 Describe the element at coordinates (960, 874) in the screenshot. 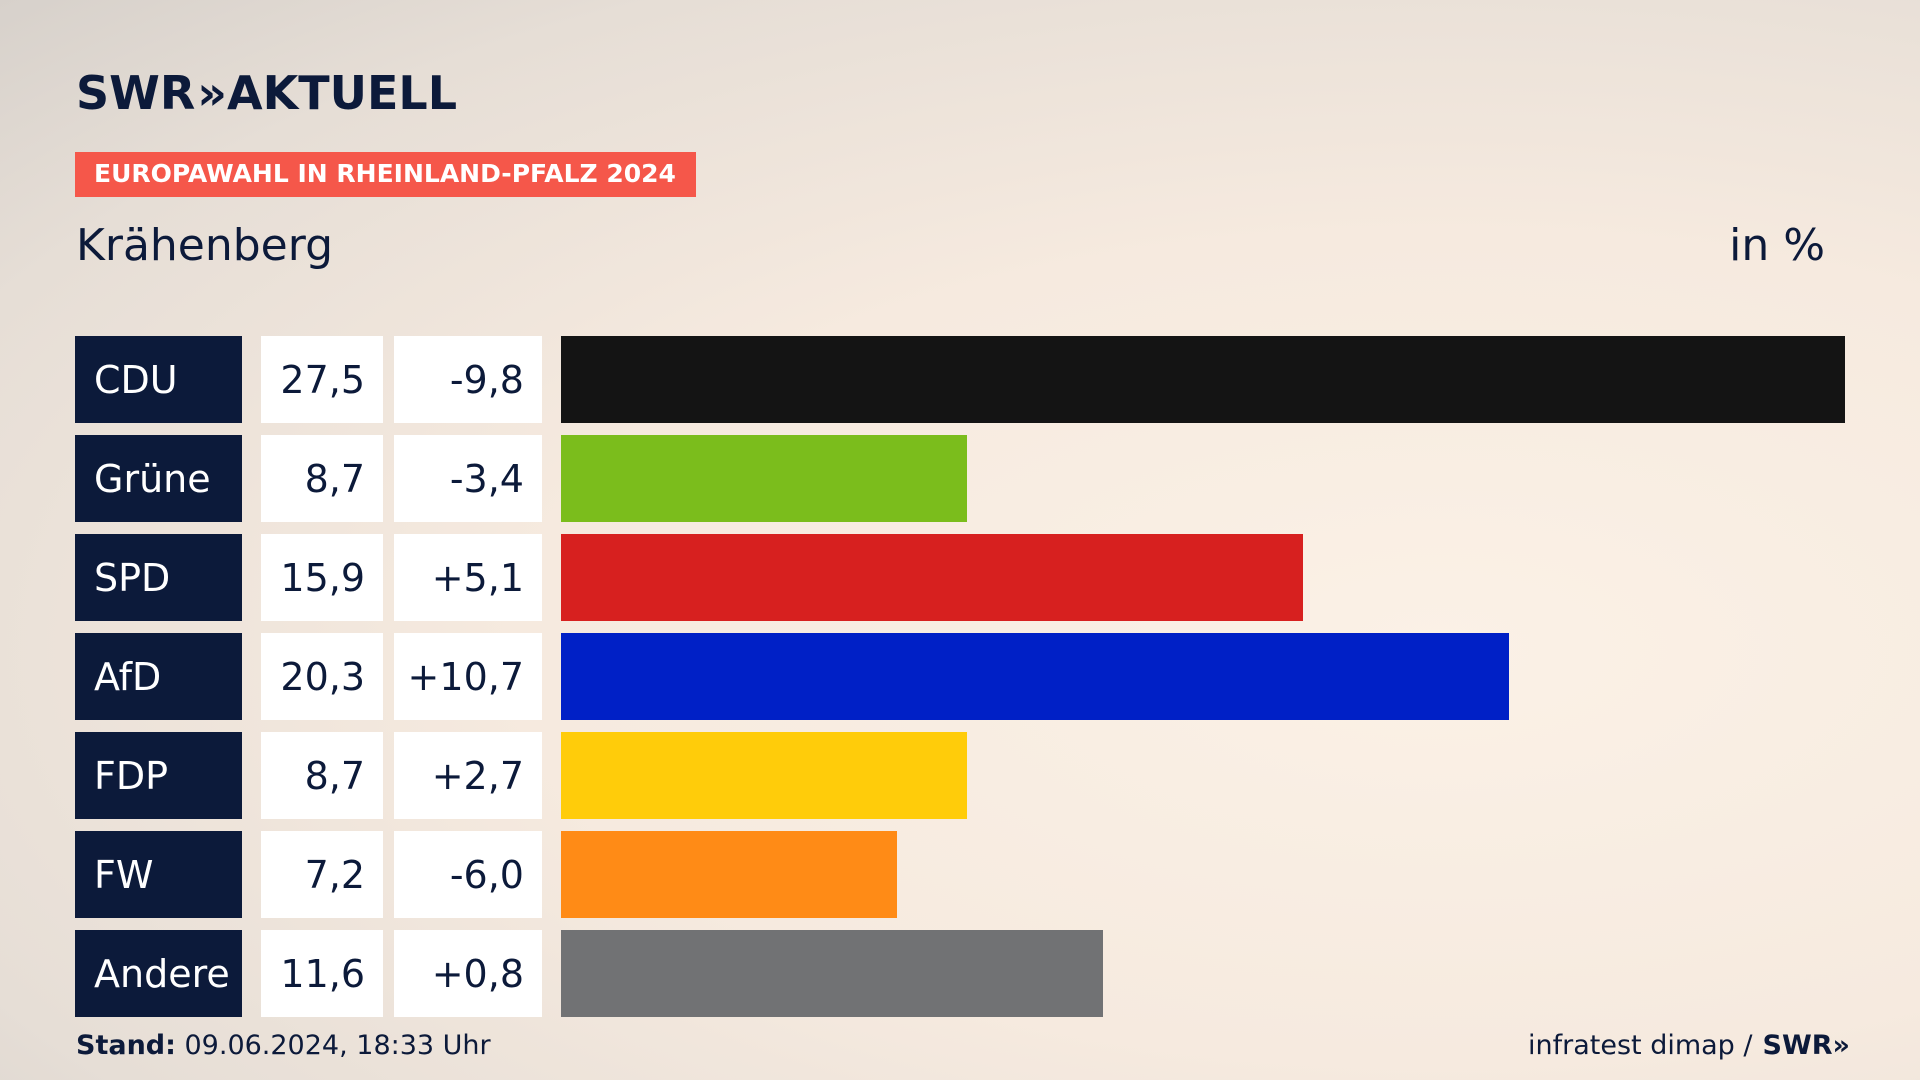

I see `chart-row: FW 7,2 -6,0` at that location.